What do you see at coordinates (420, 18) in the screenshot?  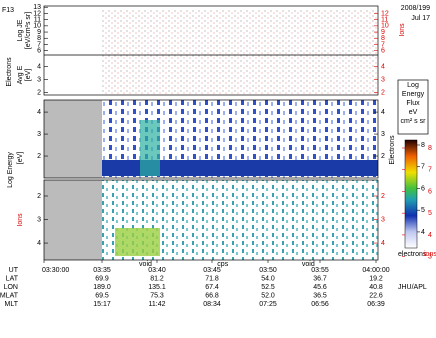 I see `label: Jul 17` at bounding box center [420, 18].